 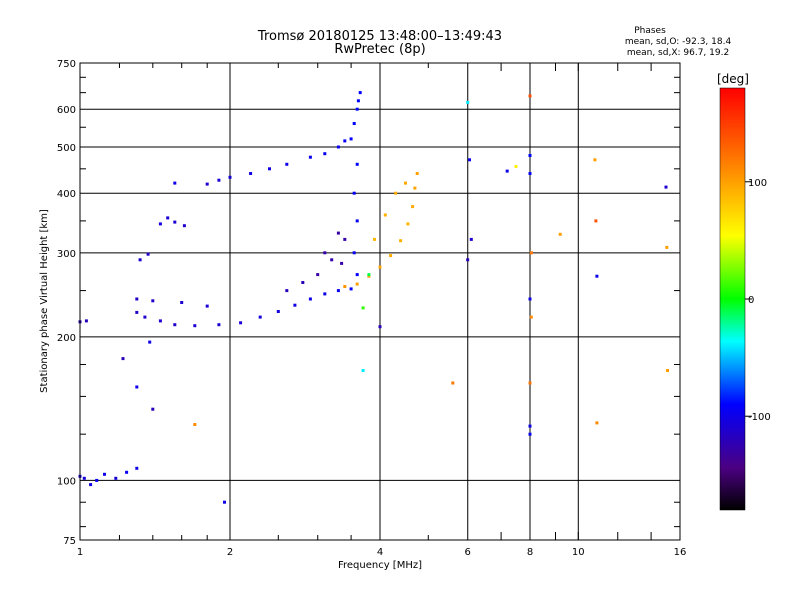 What do you see at coordinates (732, 299) in the screenshot?
I see `colorbar` at bounding box center [732, 299].